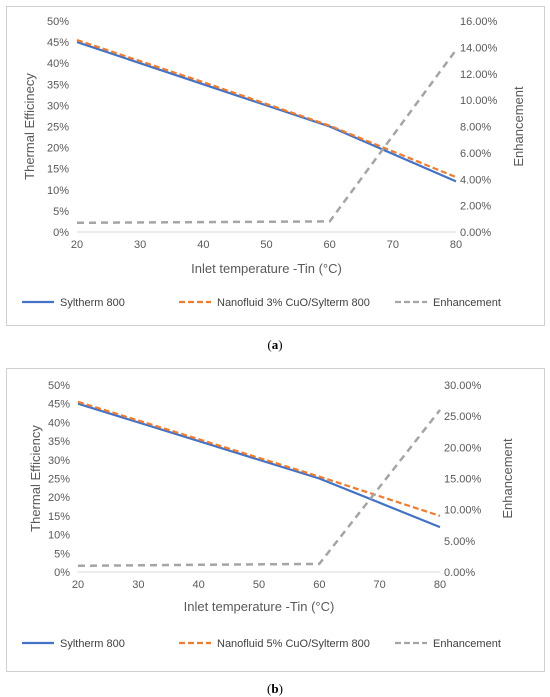  Describe the element at coordinates (319, 585) in the screenshot. I see `panel-b-x-tick-label: 60` at that location.